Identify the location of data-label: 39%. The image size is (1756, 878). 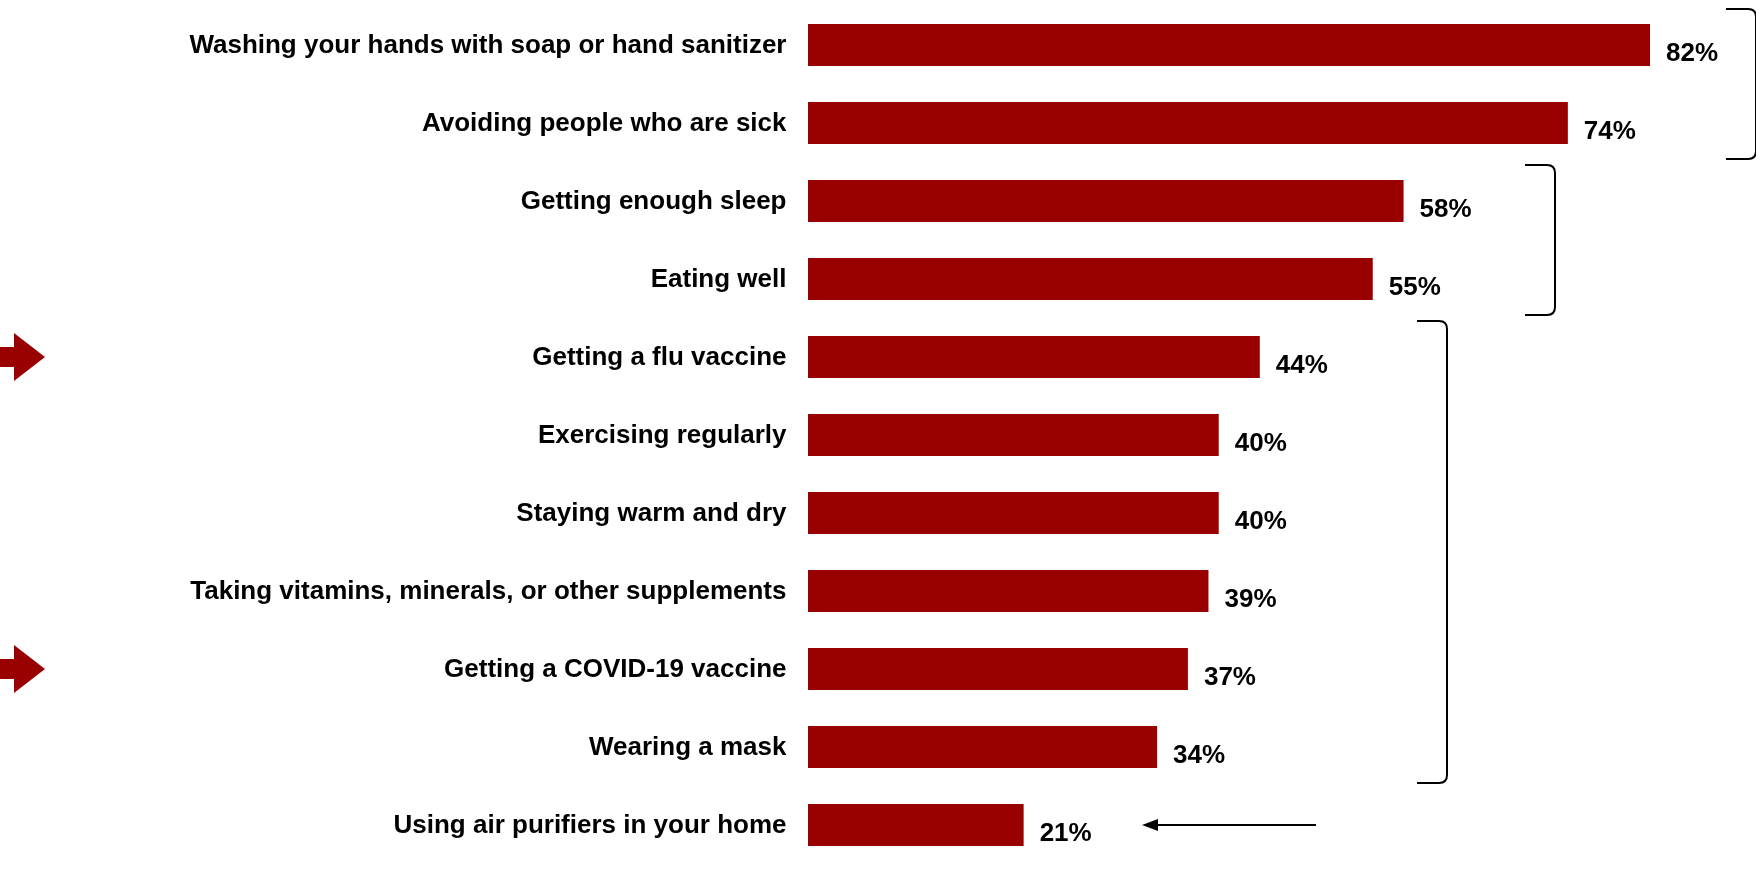
(1250, 598).